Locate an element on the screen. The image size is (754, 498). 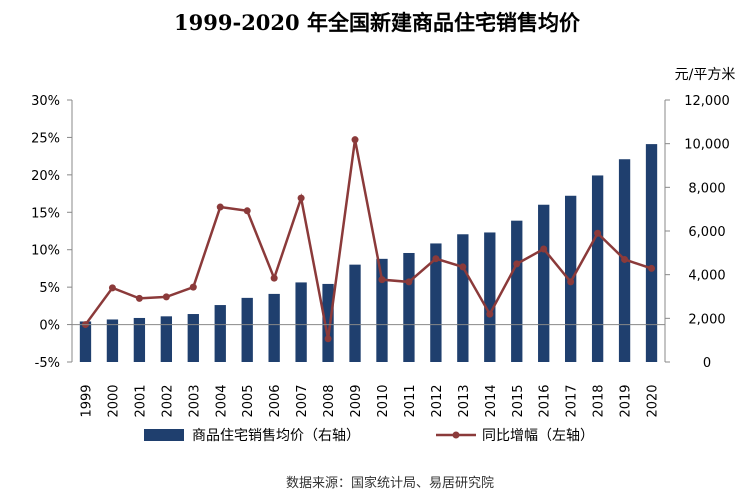
growth-point-2020 is located at coordinates (652, 268).